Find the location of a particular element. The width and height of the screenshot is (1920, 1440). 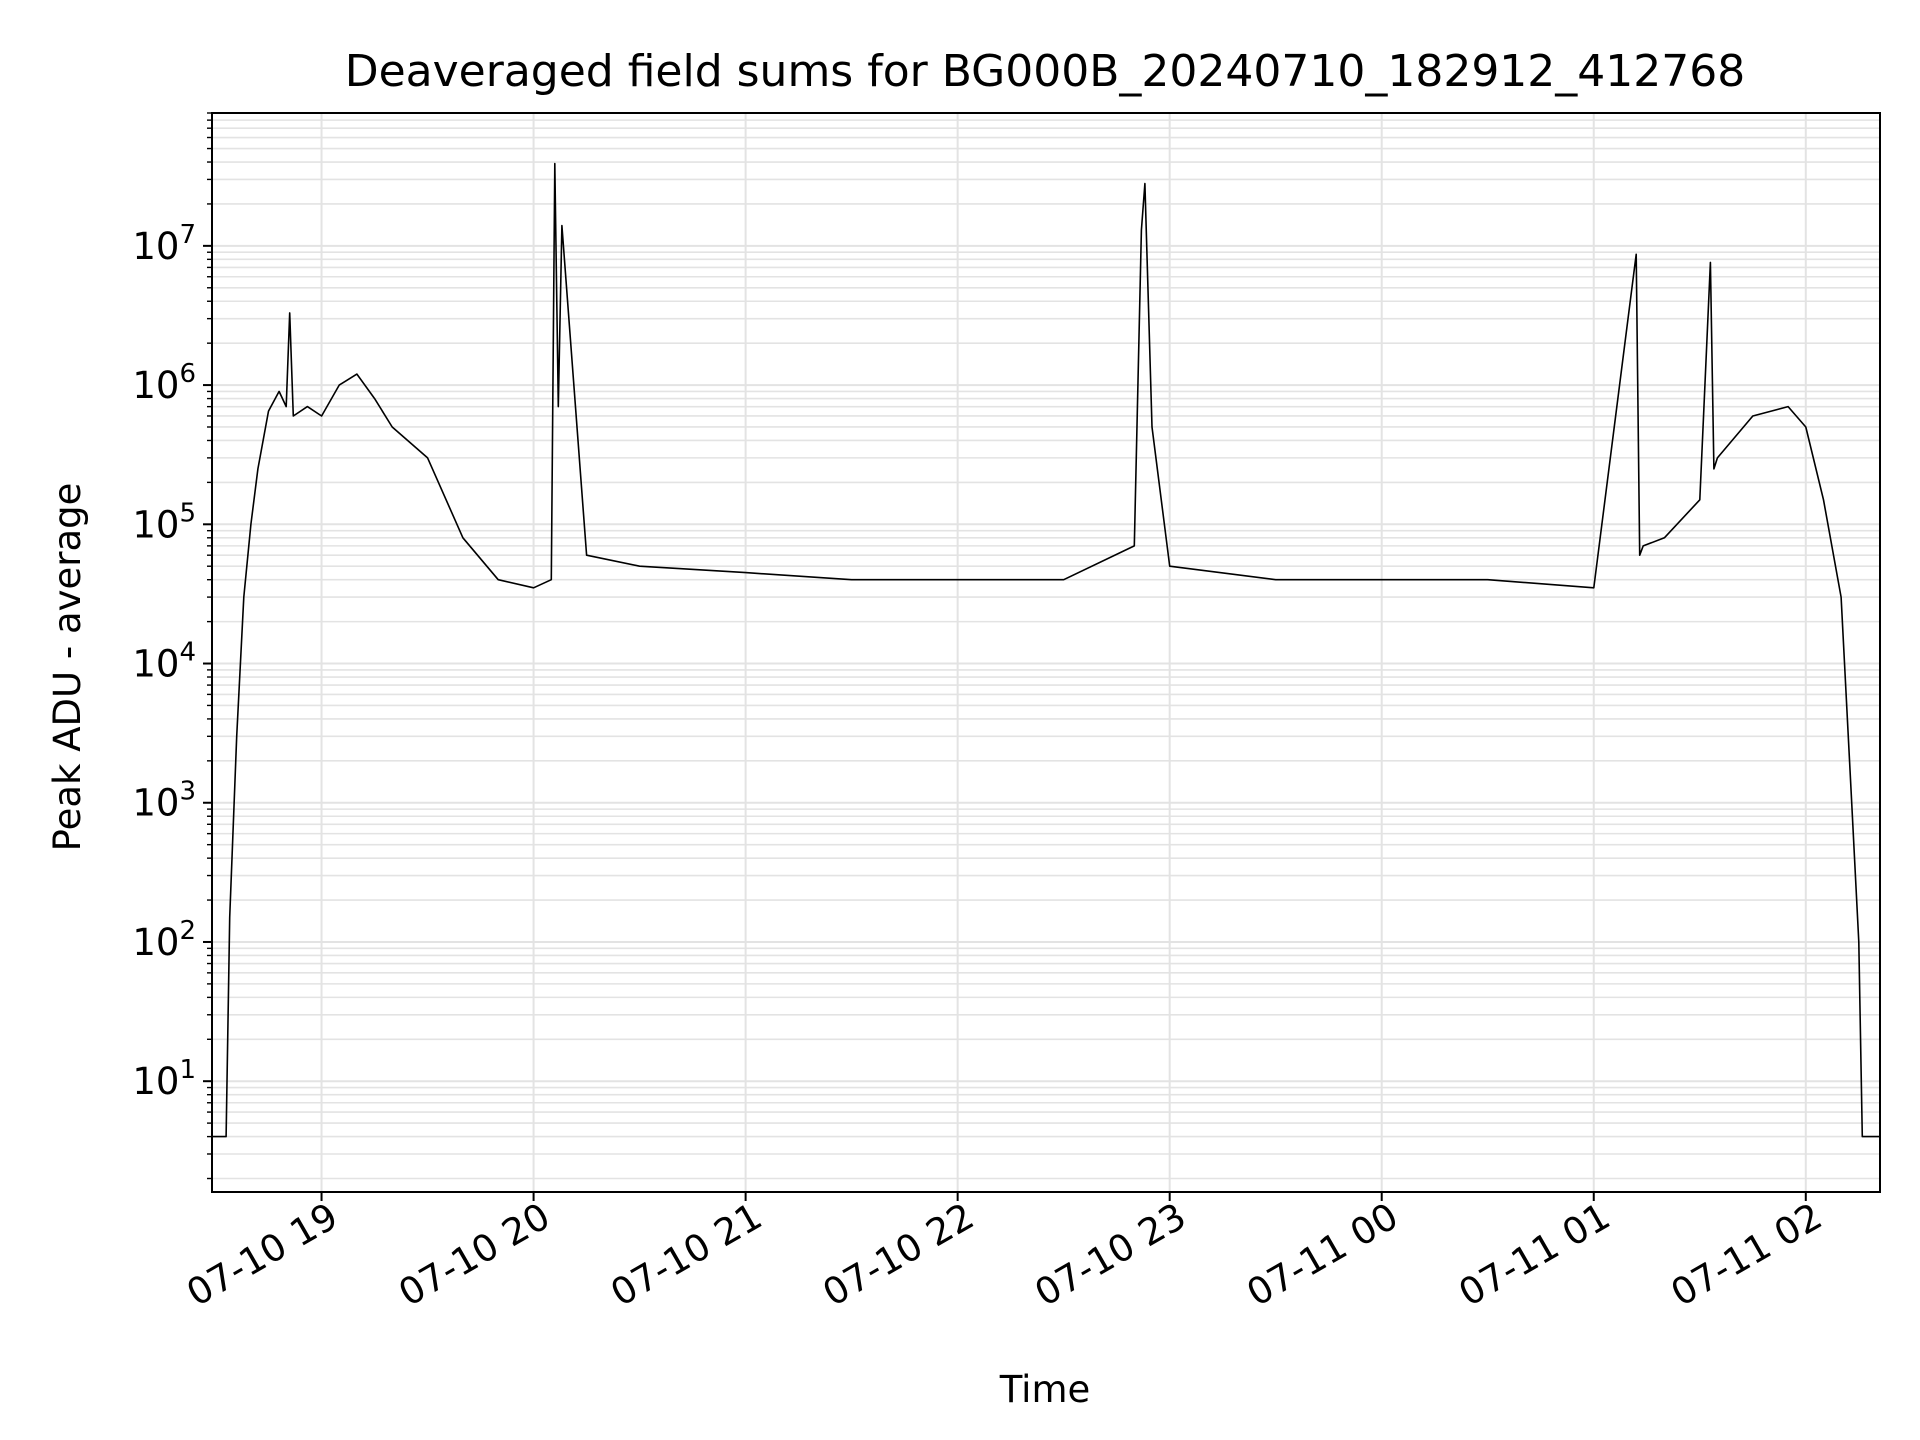

x-axis-label: Time is located at coordinates (1045, 1389).